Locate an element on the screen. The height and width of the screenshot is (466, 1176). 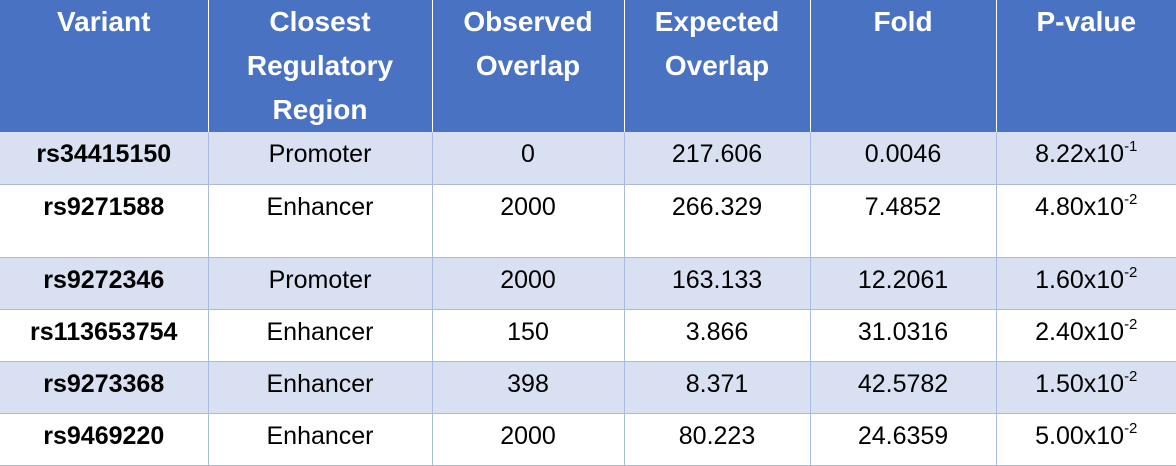
header-region-line-2: Regulatory is located at coordinates (320, 65).